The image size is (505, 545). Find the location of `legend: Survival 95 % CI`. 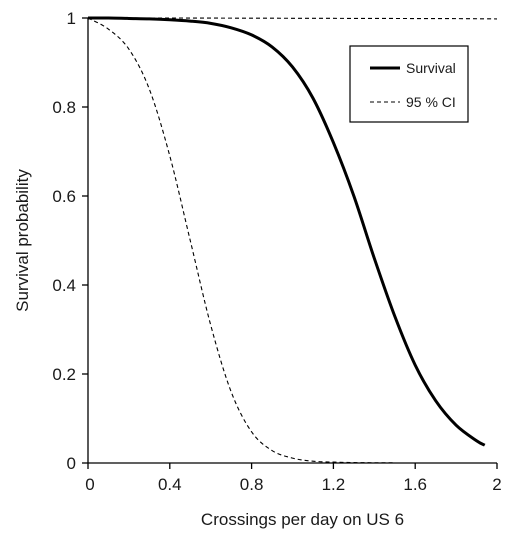

legend: Survival 95 % CI is located at coordinates (409, 84).